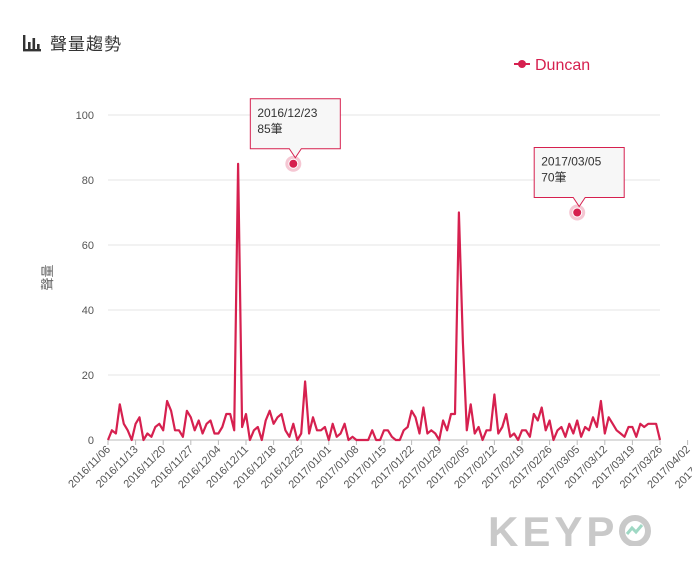 Image resolution: width=692 pixels, height=575 pixels. Describe the element at coordinates (553, 178) in the screenshot. I see `tooltip-value: 70筆` at that location.